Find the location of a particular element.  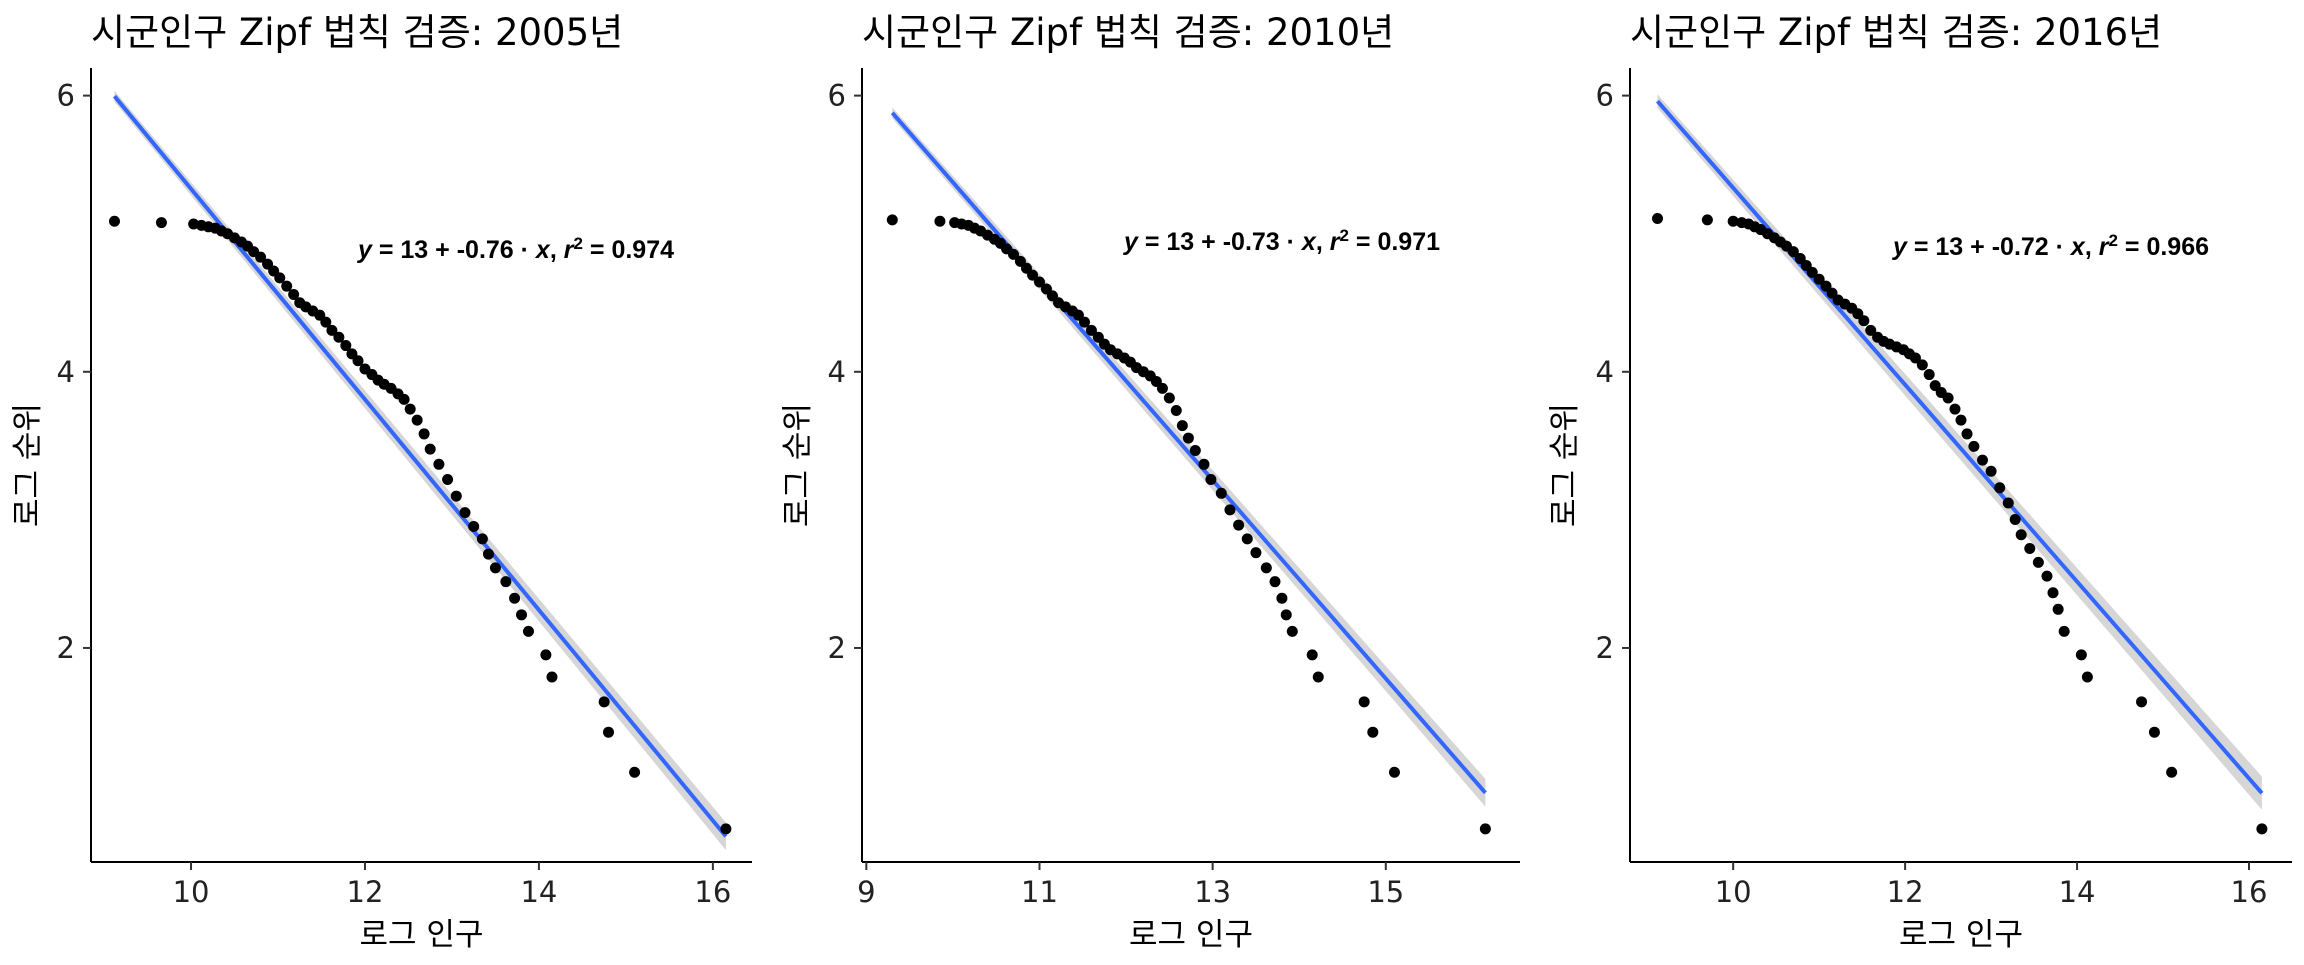

x-tick-label: 9 is located at coordinates (866, 892).